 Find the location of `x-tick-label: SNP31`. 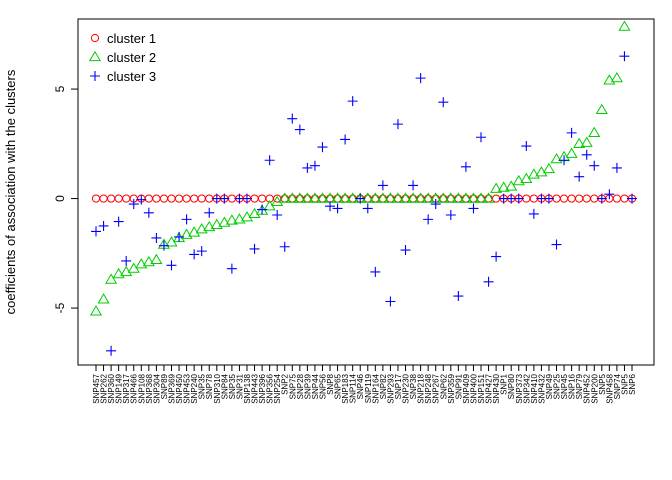

x-tick-label: SNP31 is located at coordinates (239, 386).